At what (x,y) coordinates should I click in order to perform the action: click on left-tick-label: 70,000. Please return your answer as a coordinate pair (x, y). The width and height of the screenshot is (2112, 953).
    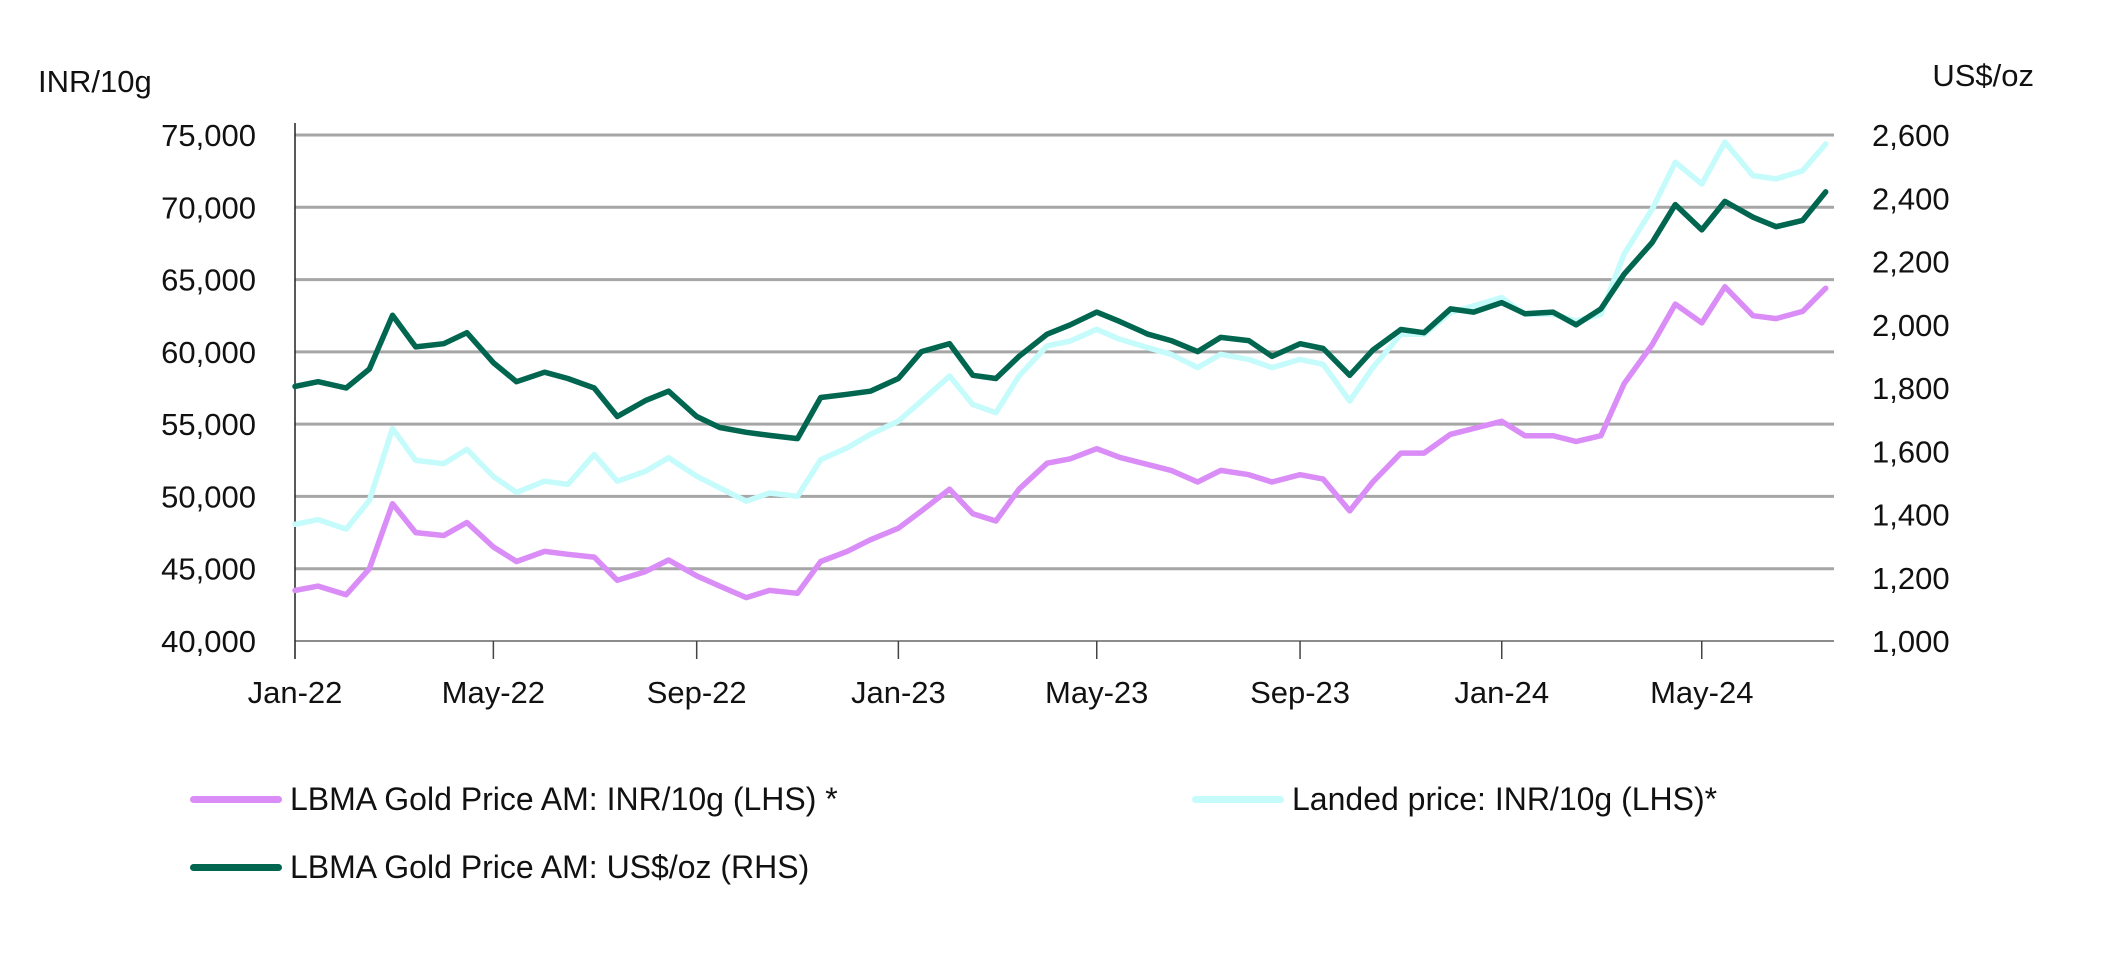
    Looking at the image, I should click on (208, 207).